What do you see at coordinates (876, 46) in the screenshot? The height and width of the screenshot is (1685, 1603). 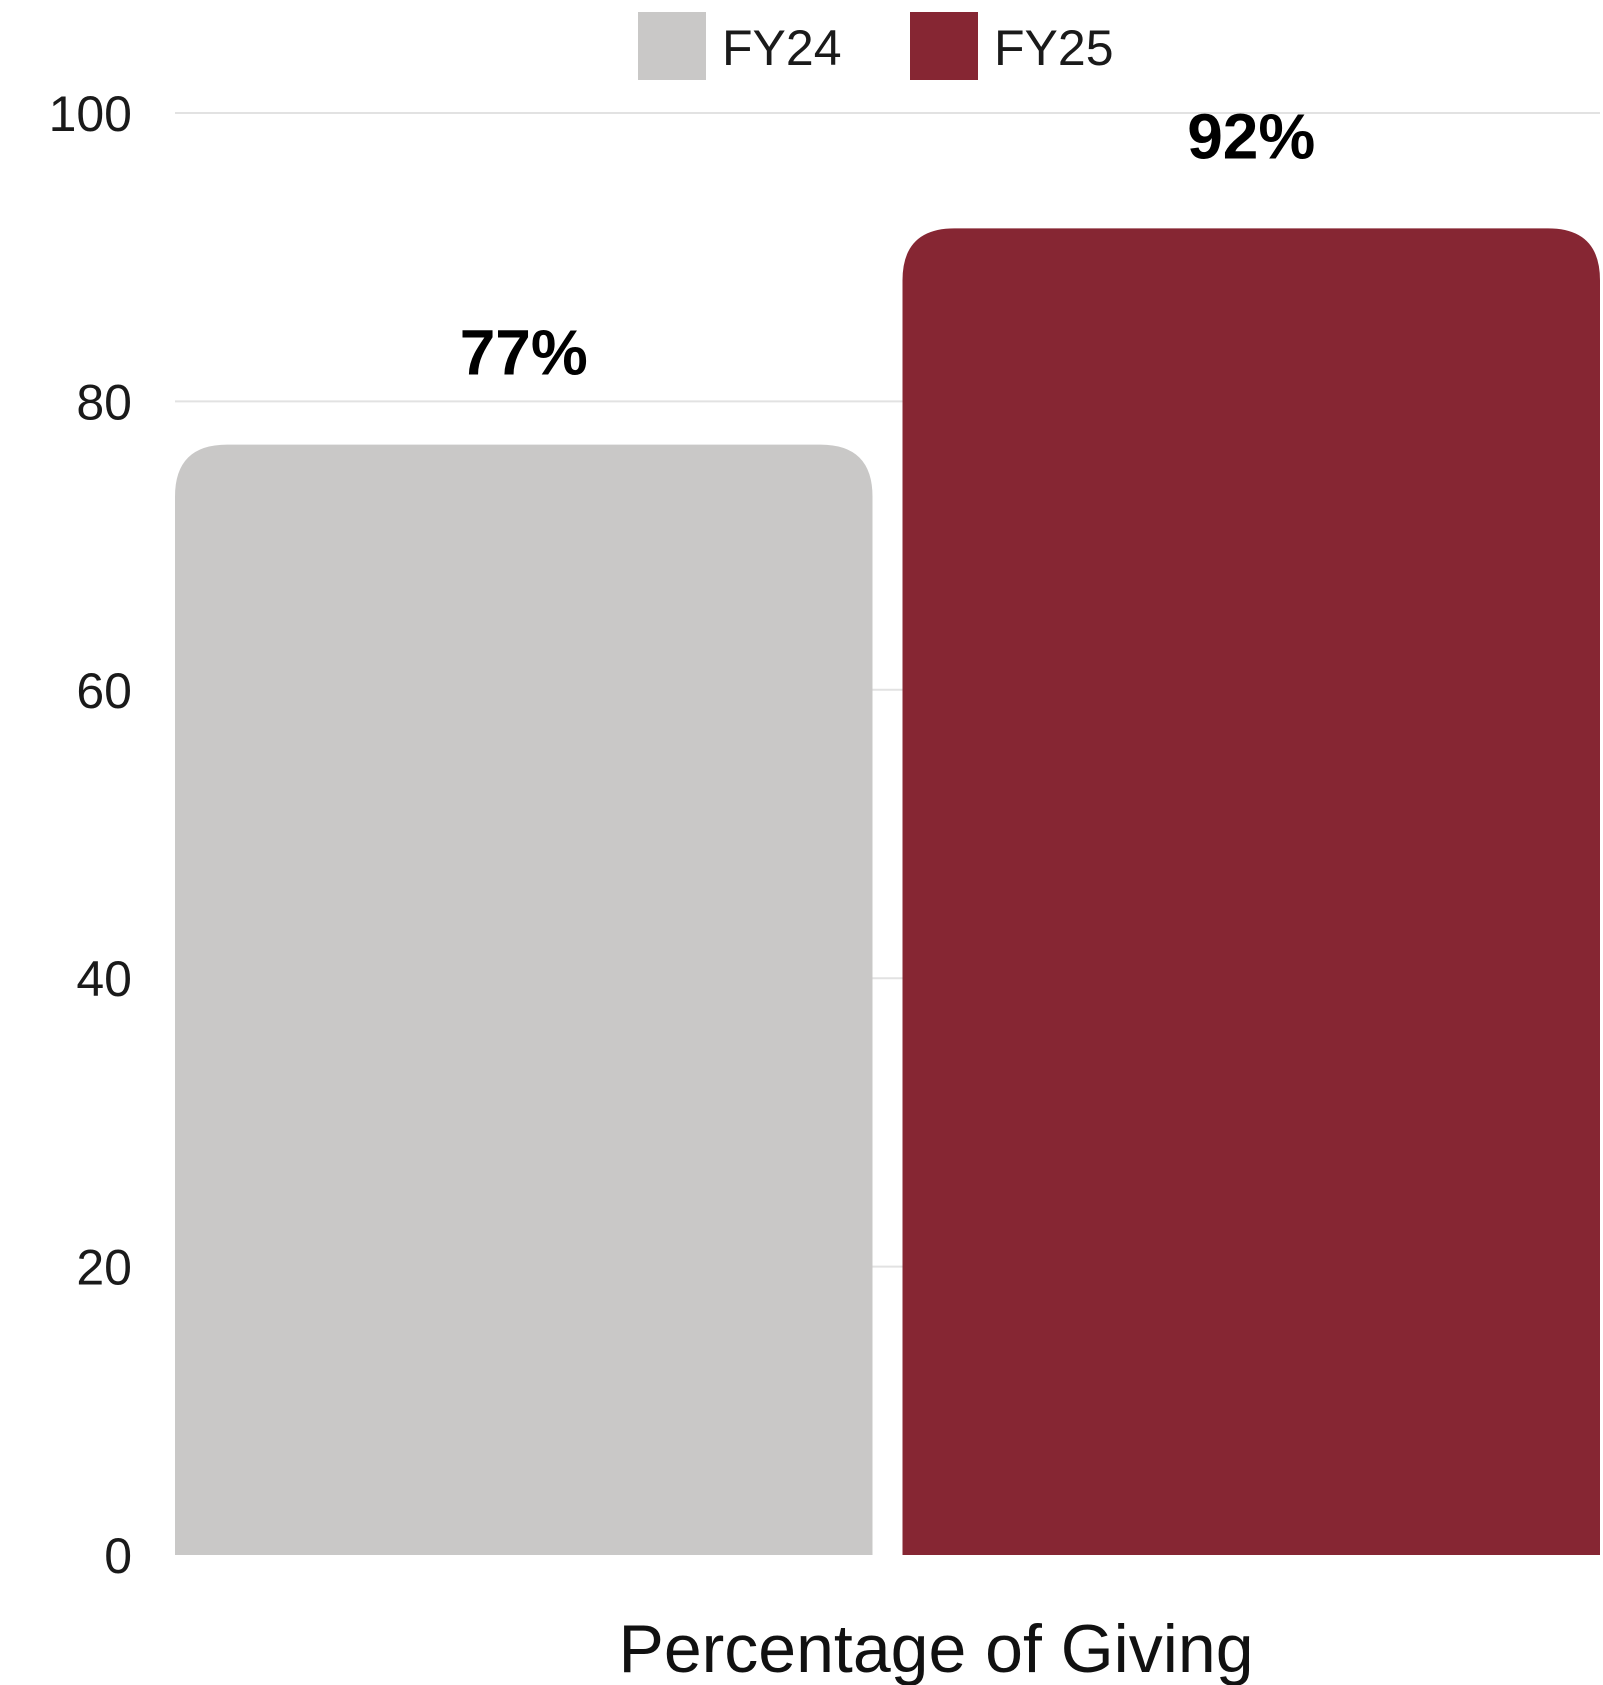 I see `legend: FY24 FY25` at bounding box center [876, 46].